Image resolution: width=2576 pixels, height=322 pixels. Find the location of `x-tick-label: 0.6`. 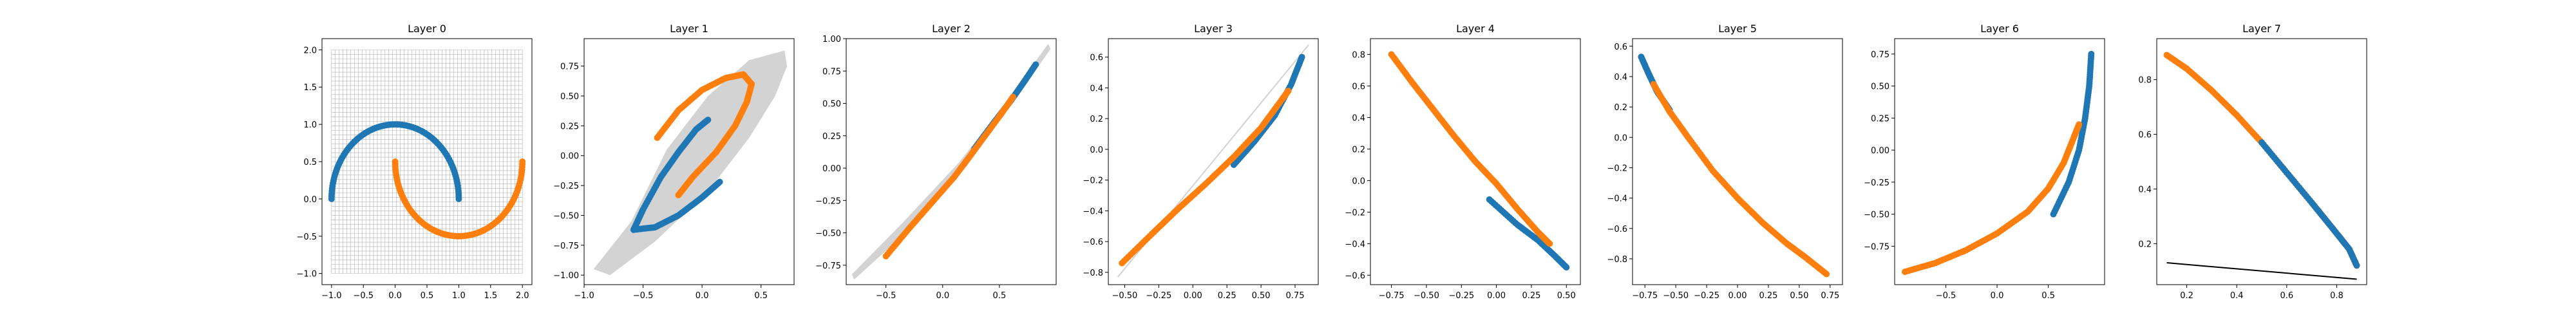

x-tick-label: 0.6 is located at coordinates (2286, 296).